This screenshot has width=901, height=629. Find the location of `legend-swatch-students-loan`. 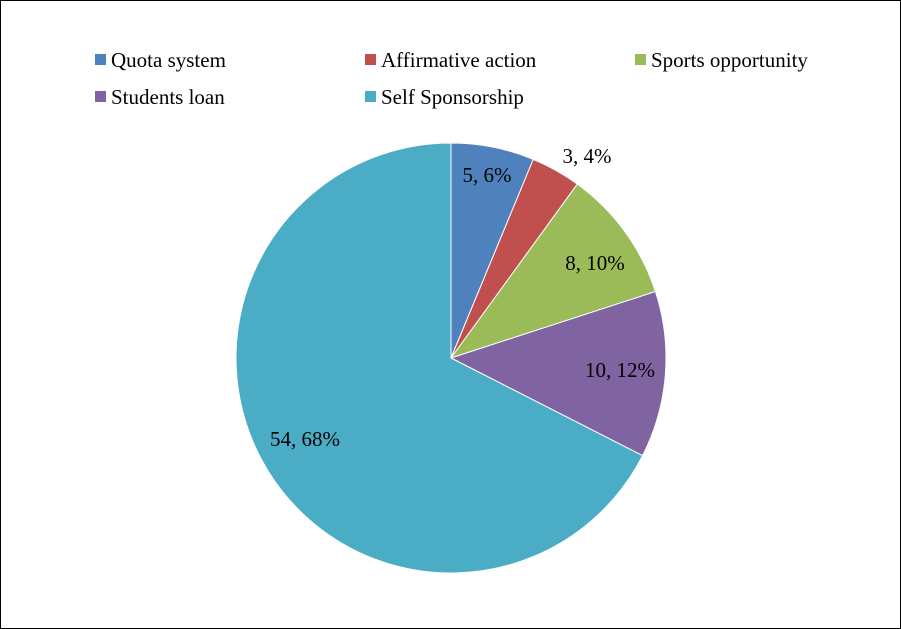

legend-swatch-students-loan is located at coordinates (100, 96).